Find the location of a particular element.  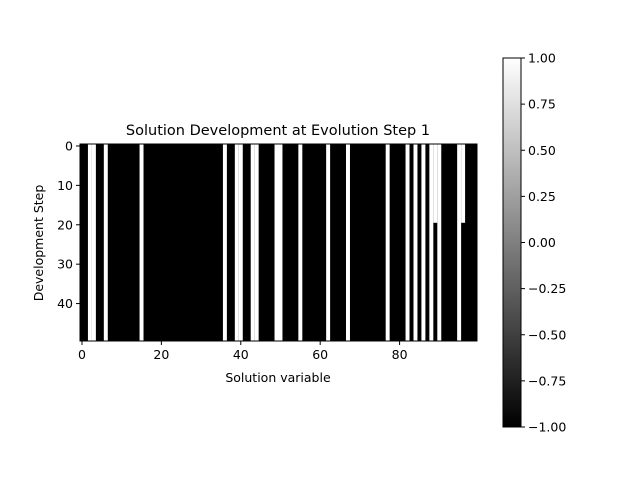

x-tick-label-20: 20 is located at coordinates (161, 354).